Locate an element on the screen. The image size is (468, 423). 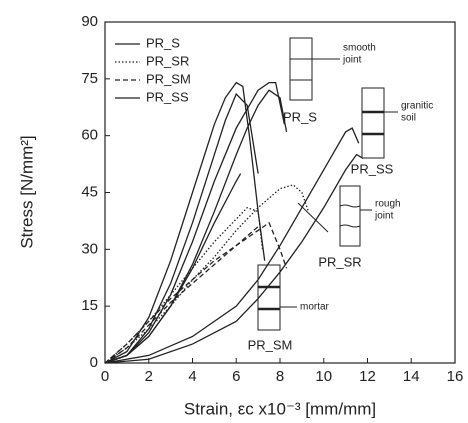
x-tick-label: 12 is located at coordinates (367, 376).